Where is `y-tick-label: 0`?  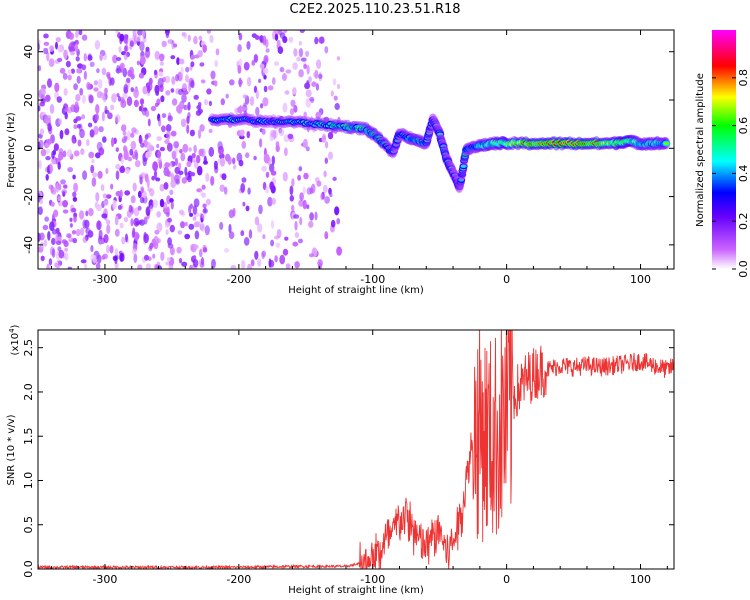 y-tick-label: 0 is located at coordinates (28, 148).